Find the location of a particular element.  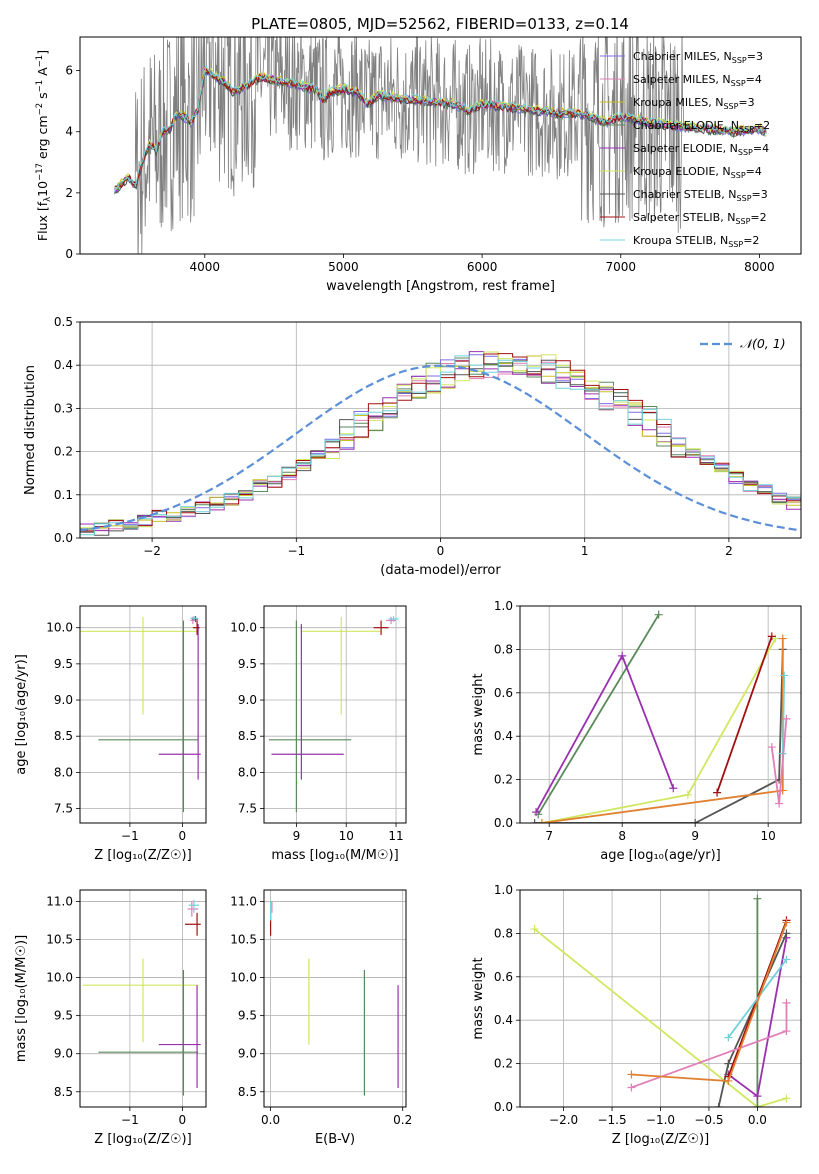

x-tick-label: −2 is located at coordinates (152, 551).